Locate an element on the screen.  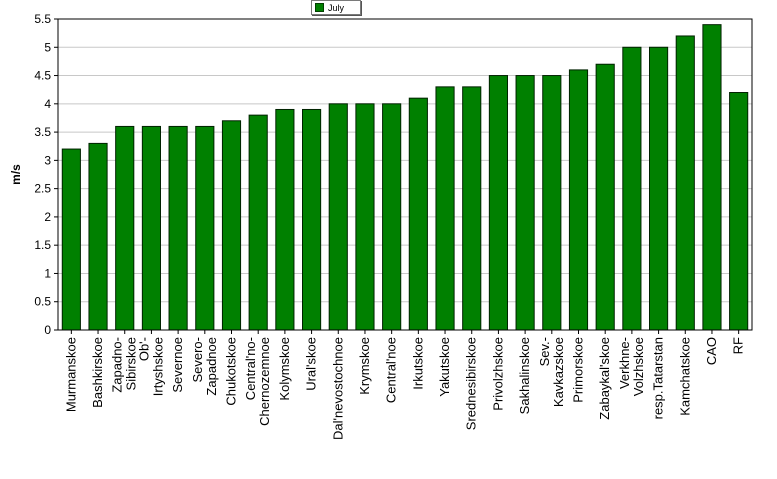
y-tick-label: 2.5 is located at coordinates (42, 189).